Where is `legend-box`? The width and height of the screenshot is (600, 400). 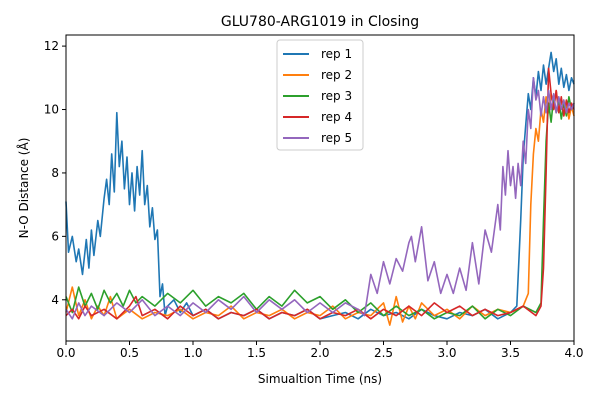 legend-box is located at coordinates (320, 95).